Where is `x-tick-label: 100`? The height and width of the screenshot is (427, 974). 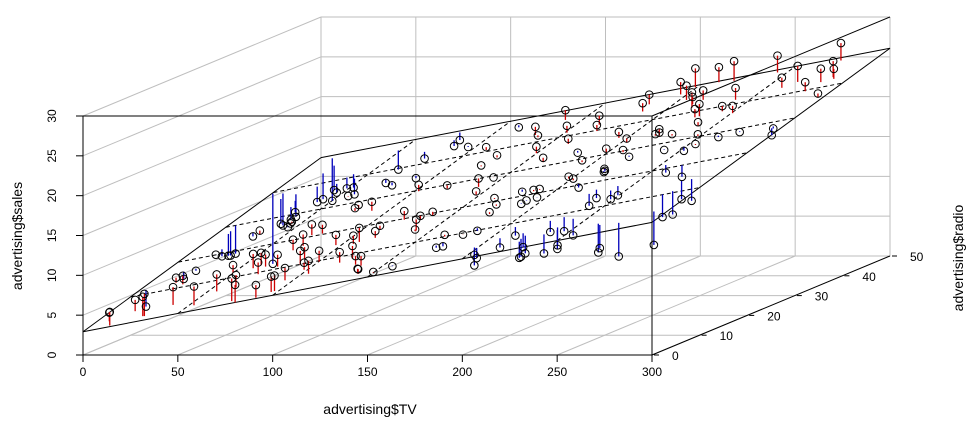 x-tick-label: 100 is located at coordinates (273, 372).